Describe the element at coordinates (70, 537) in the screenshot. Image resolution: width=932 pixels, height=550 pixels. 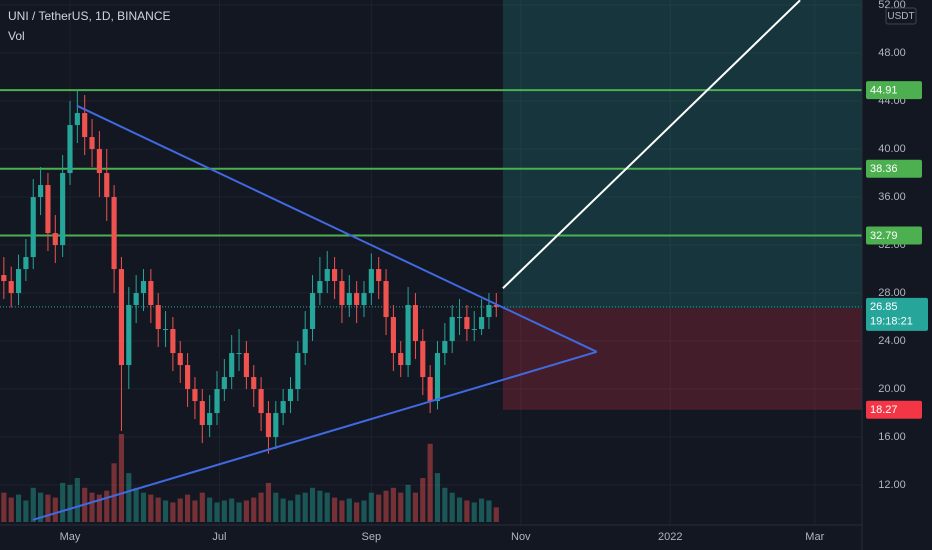
I see `x-tick-label: May` at that location.